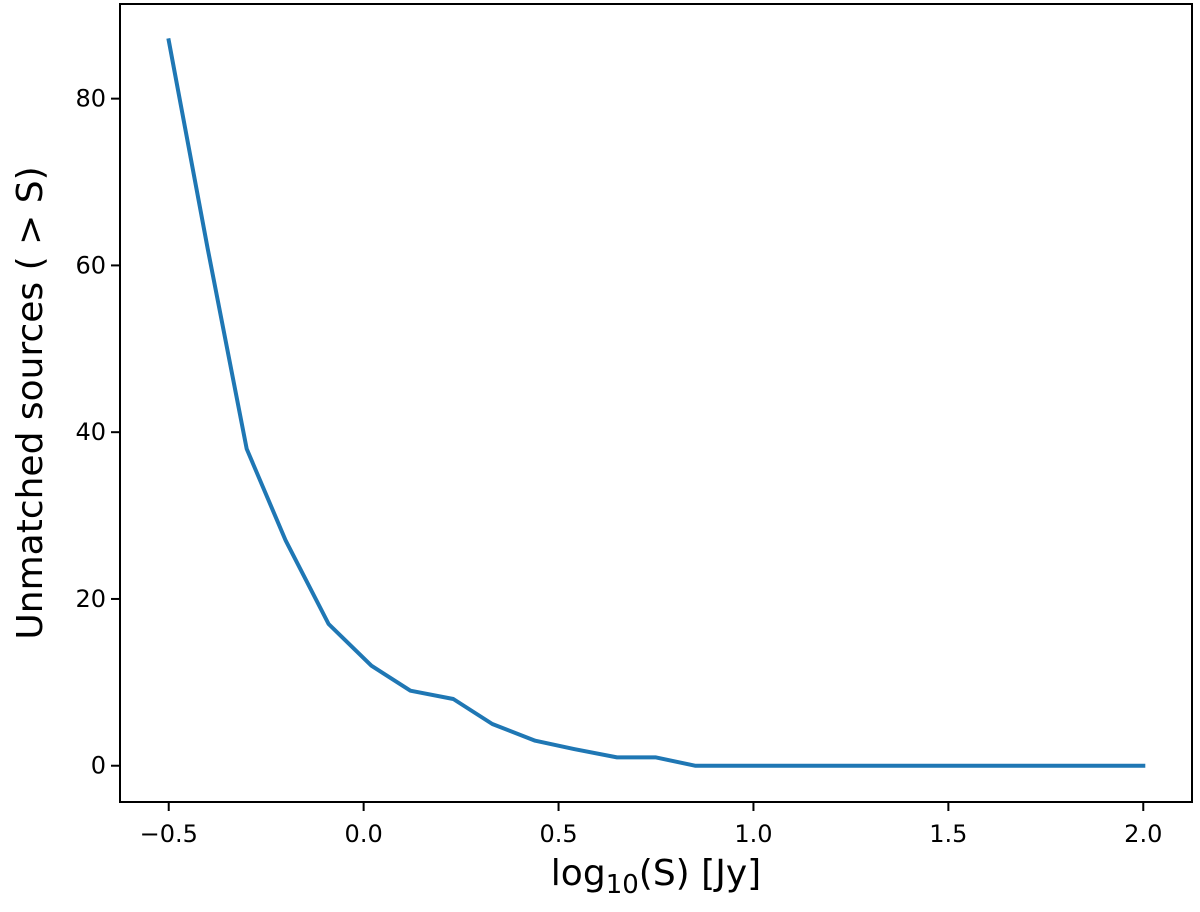 The image size is (1200, 912). I want to click on y-tick-label: 80, so click(90, 99).